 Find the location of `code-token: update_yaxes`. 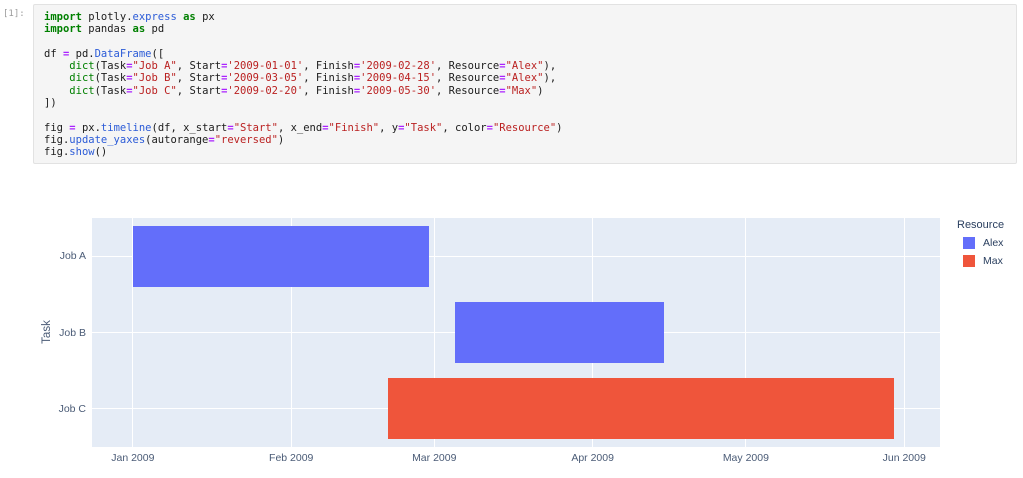

code-token: update_yaxes is located at coordinates (107, 139).